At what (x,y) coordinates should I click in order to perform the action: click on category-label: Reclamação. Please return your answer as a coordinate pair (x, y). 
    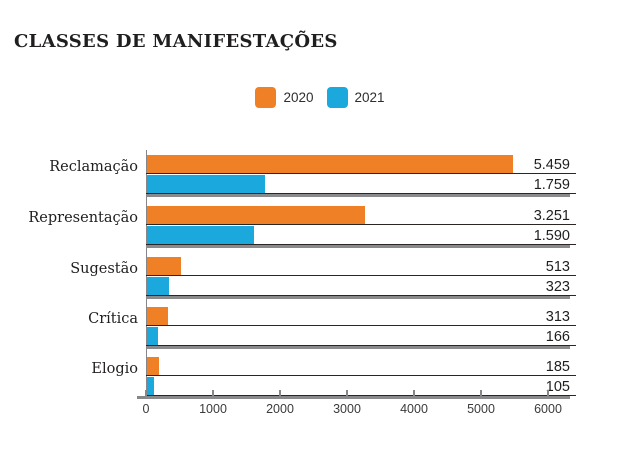
    Looking at the image, I should click on (93, 167).